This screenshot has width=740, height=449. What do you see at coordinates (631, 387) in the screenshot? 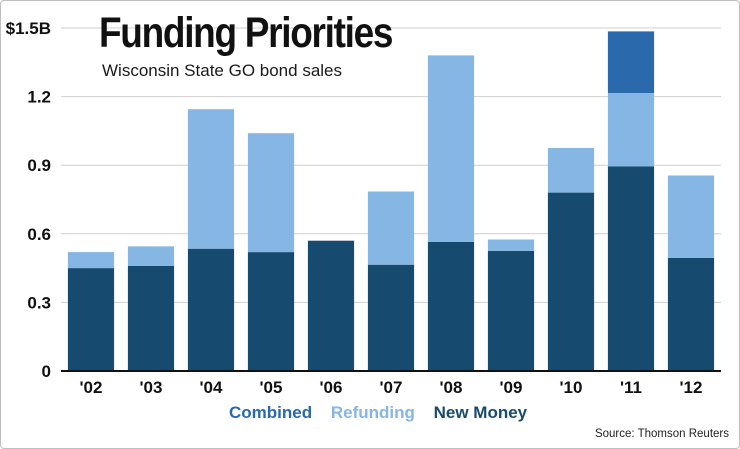
I see `x-tick-label: '11` at bounding box center [631, 387].